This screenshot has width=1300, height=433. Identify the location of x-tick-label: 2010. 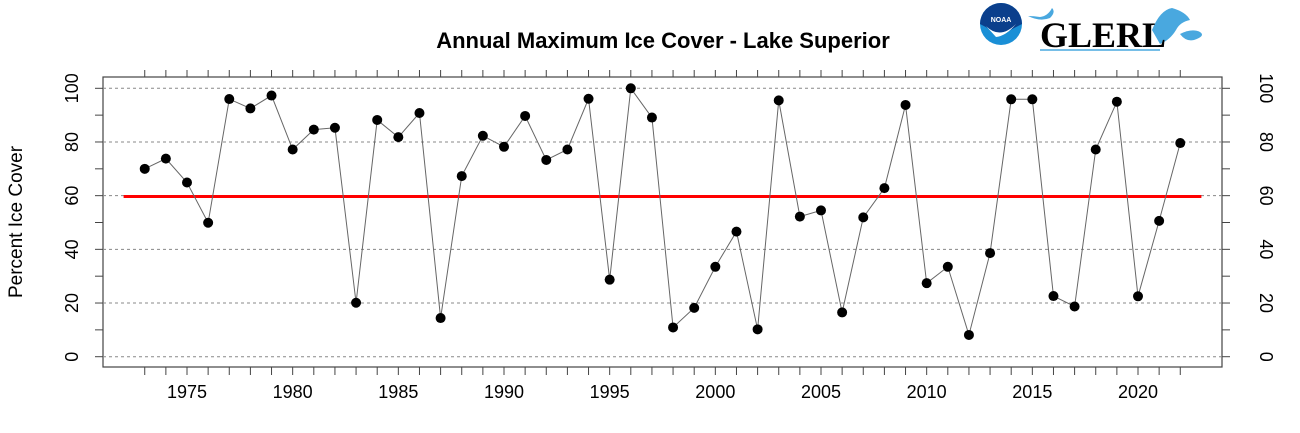
(927, 392).